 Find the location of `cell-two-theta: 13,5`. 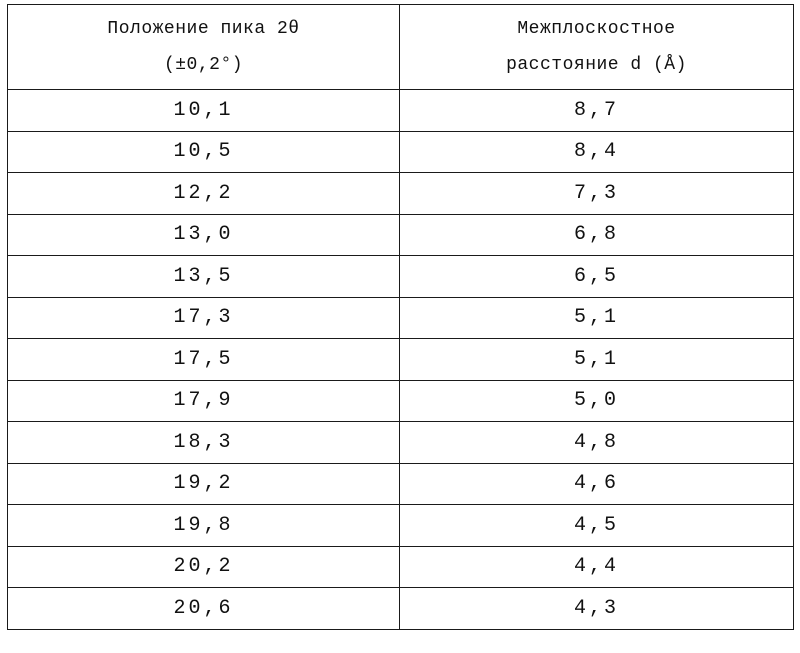

cell-two-theta: 13,5 is located at coordinates (203, 276).